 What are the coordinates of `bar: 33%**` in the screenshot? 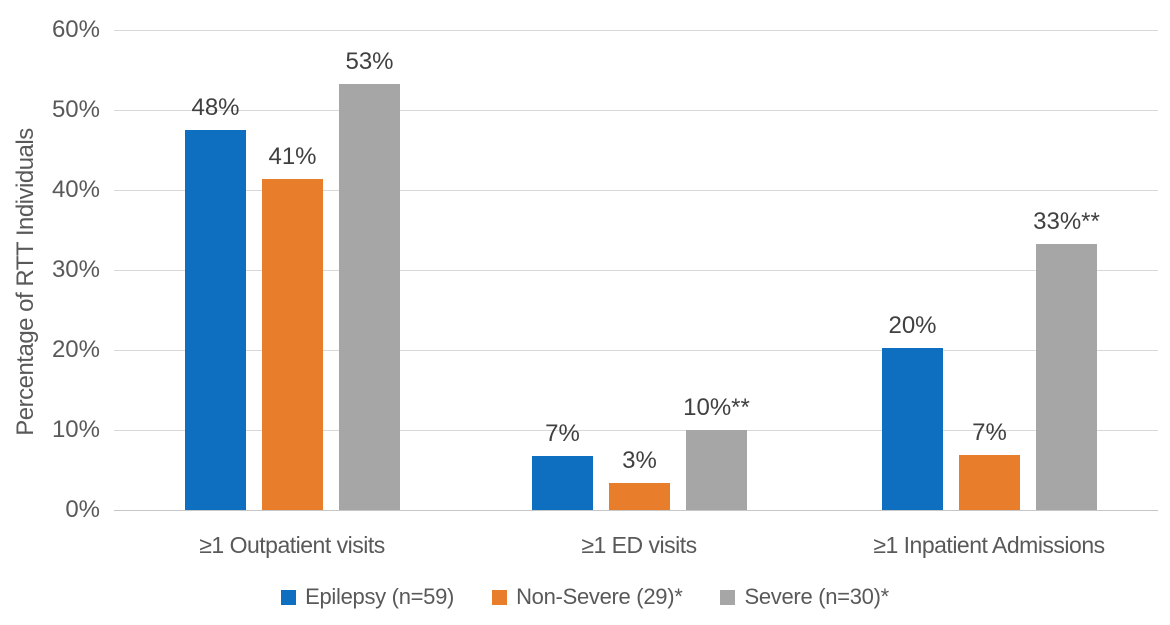 It's located at (1066, 359).